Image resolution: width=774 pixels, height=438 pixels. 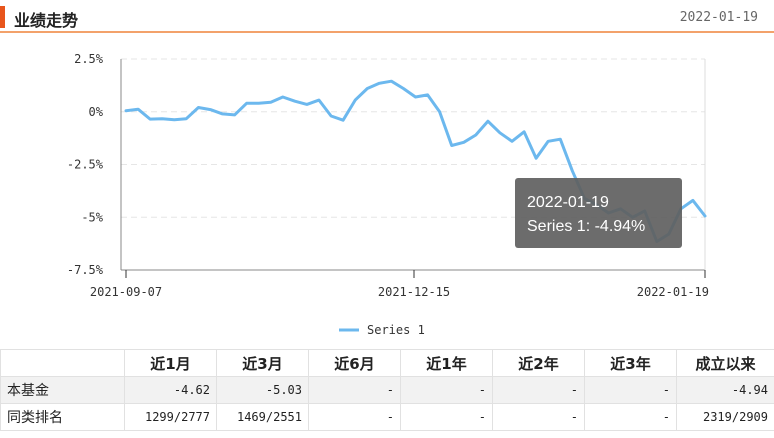 I want to click on x-tick-label: 2021-12-15, so click(x=414, y=292).